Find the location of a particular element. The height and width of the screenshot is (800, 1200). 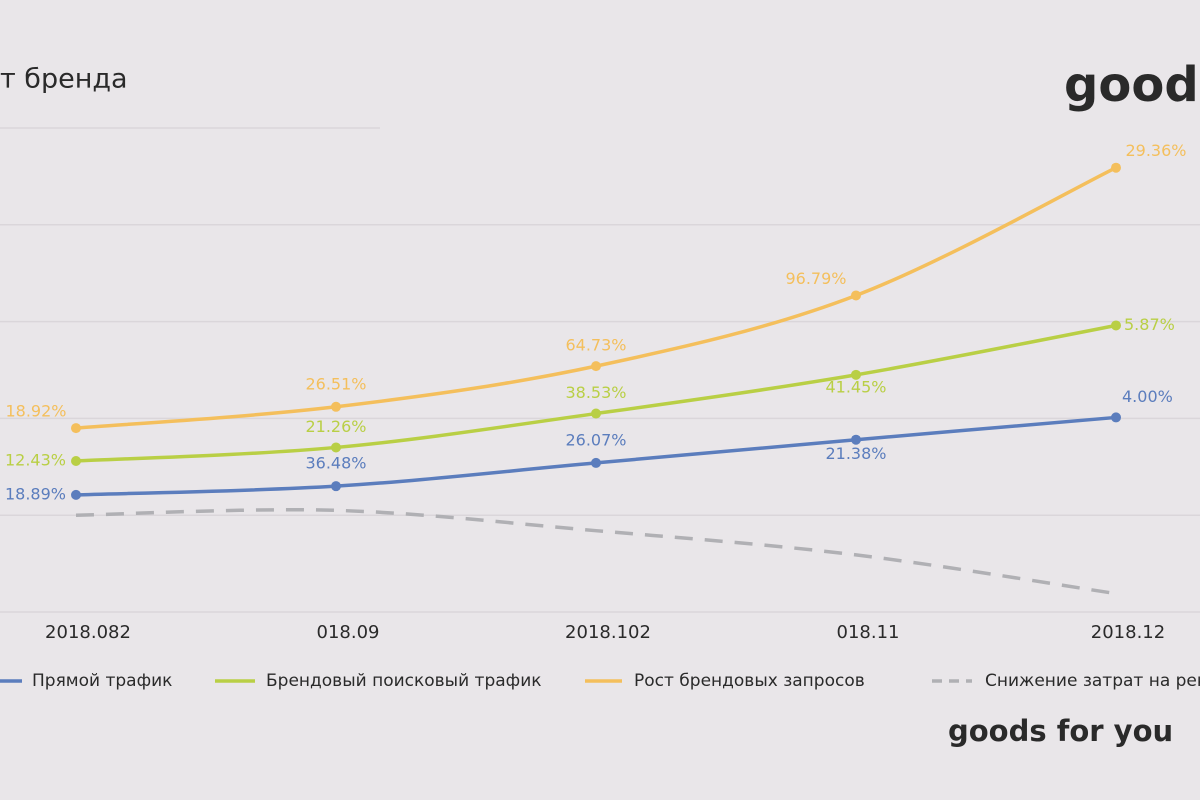

legend-label: Снижение затрат на рек is located at coordinates (1092, 681).